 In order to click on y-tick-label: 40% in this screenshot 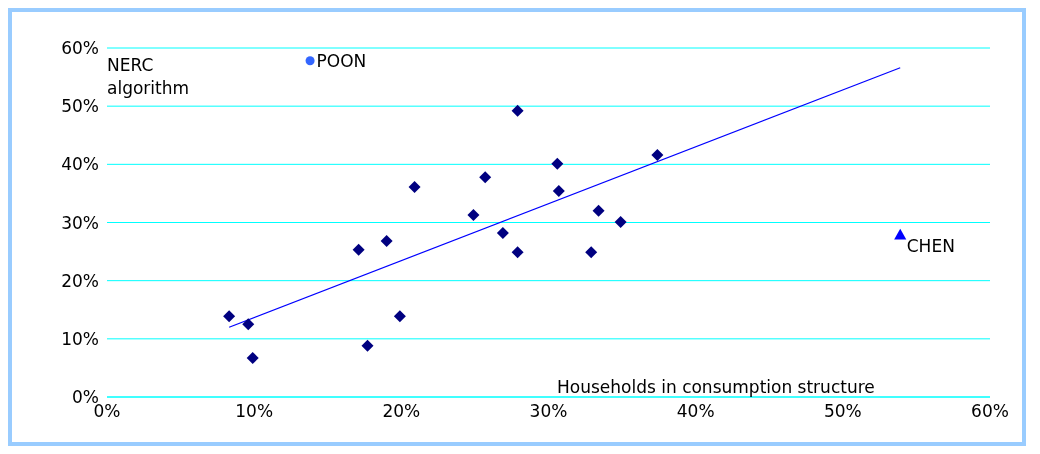, I will do `click(80, 164)`.